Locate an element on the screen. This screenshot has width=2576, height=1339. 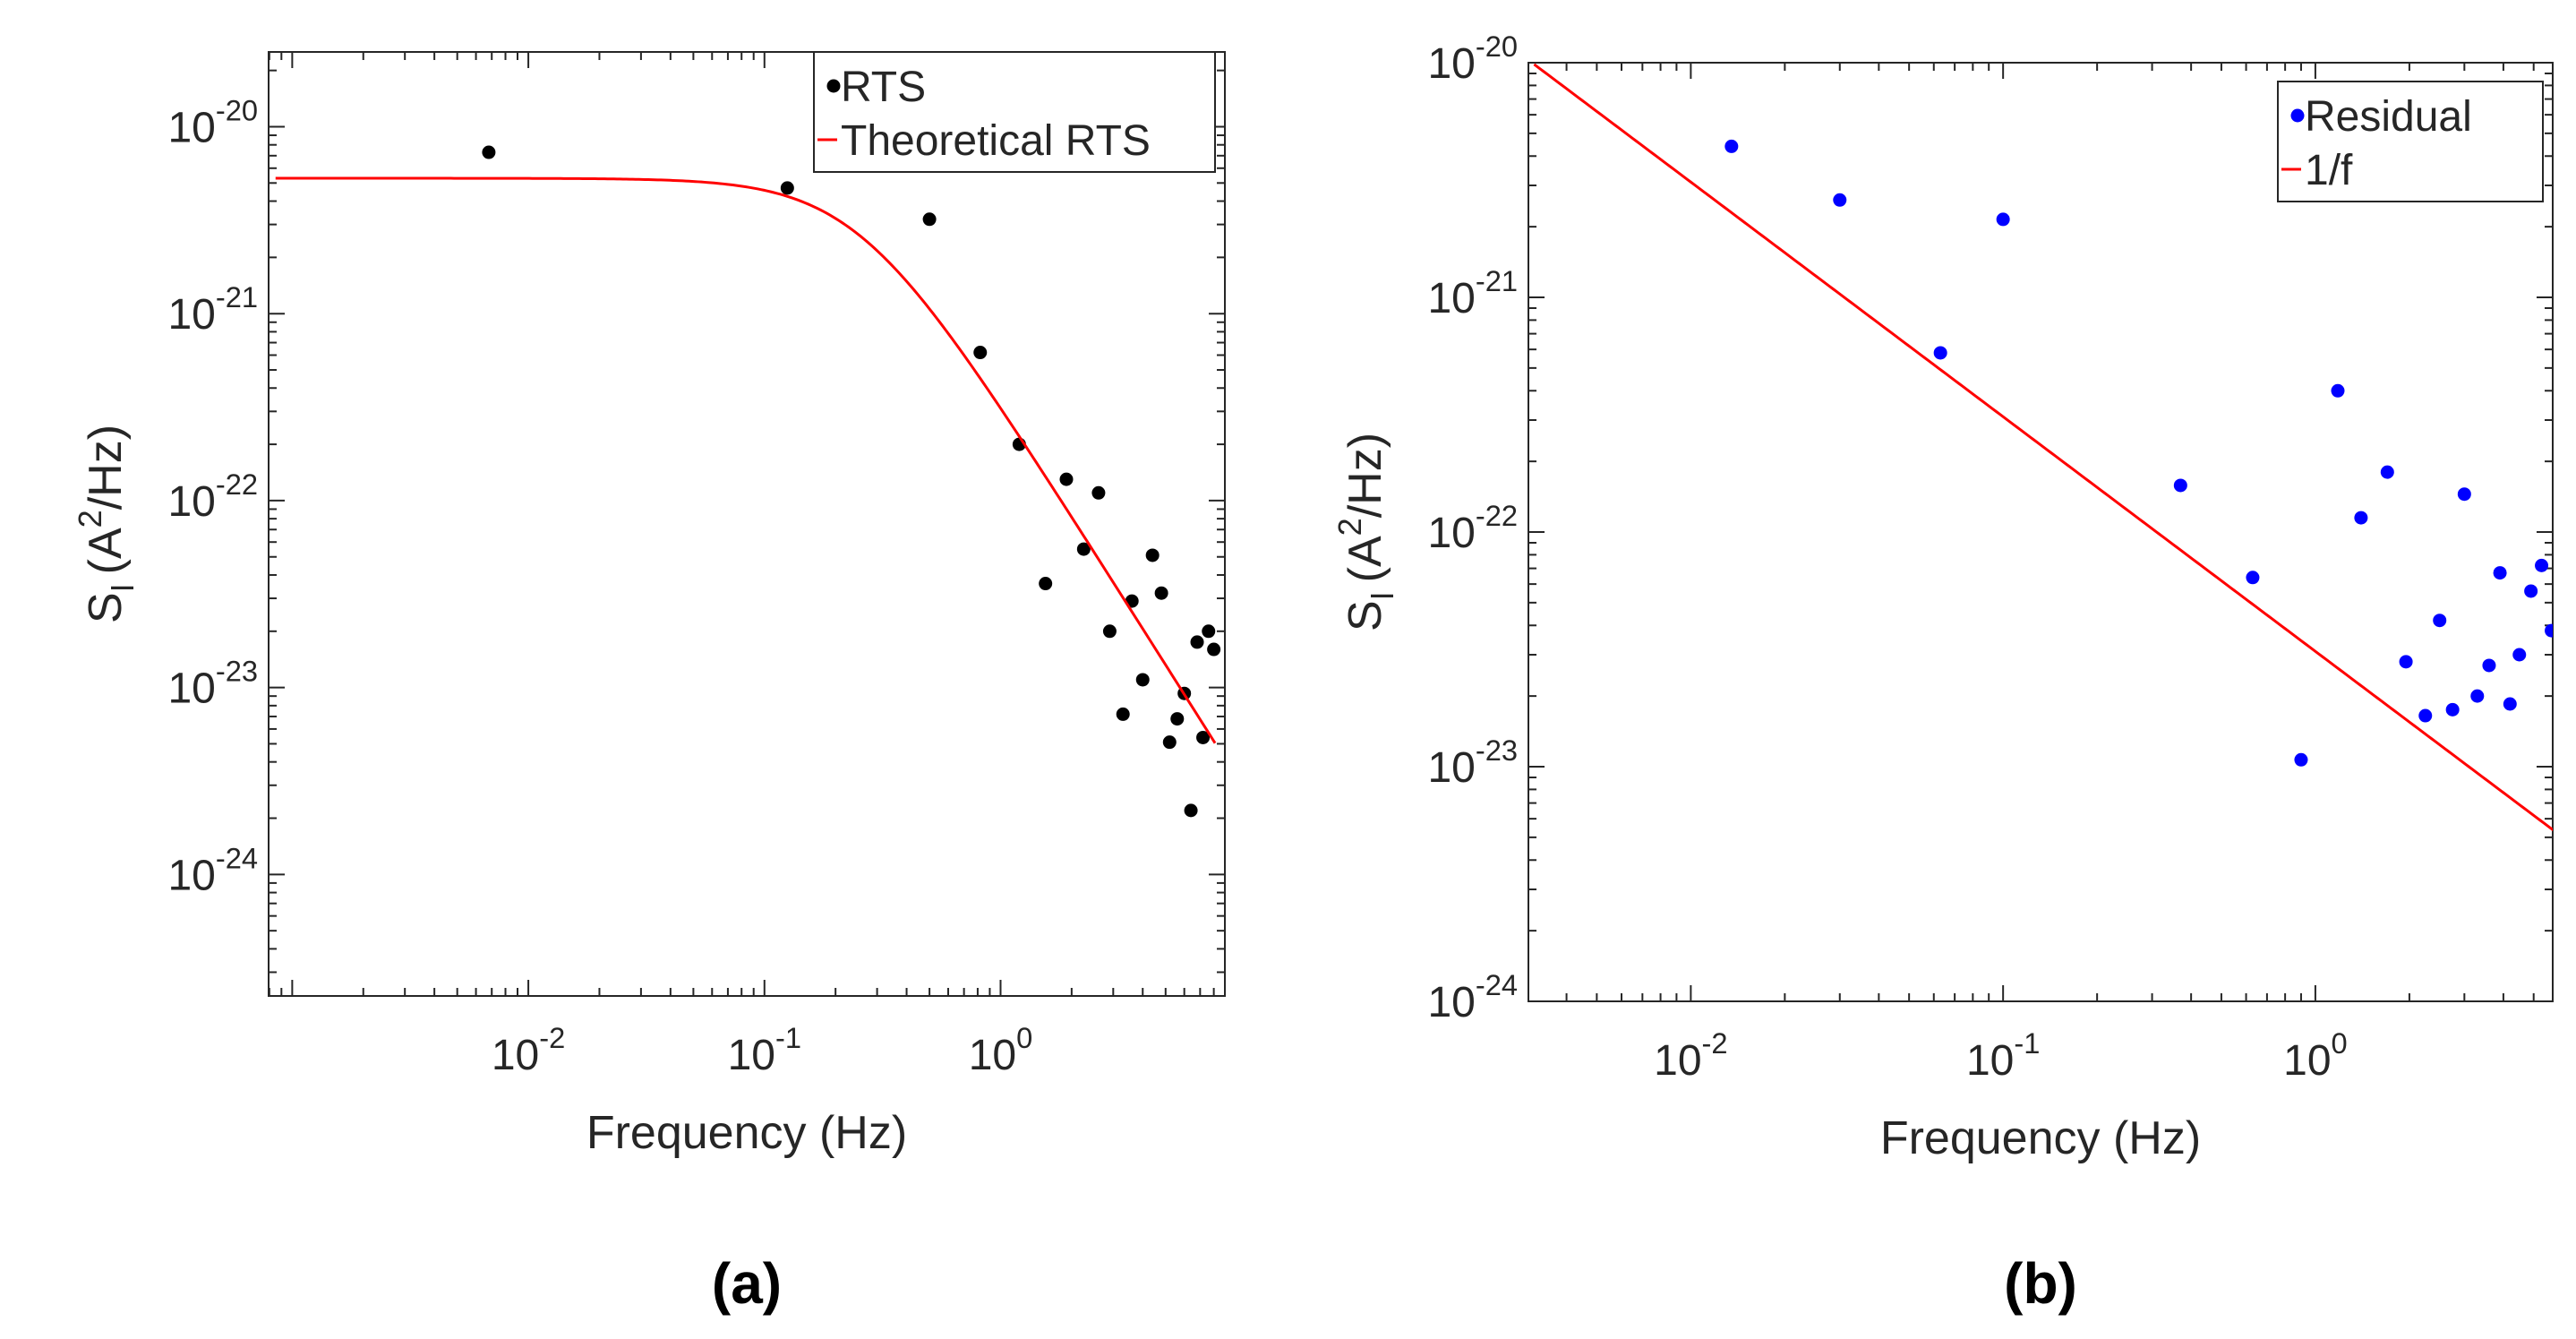
legend-label: Residual is located at coordinates (2388, 117).